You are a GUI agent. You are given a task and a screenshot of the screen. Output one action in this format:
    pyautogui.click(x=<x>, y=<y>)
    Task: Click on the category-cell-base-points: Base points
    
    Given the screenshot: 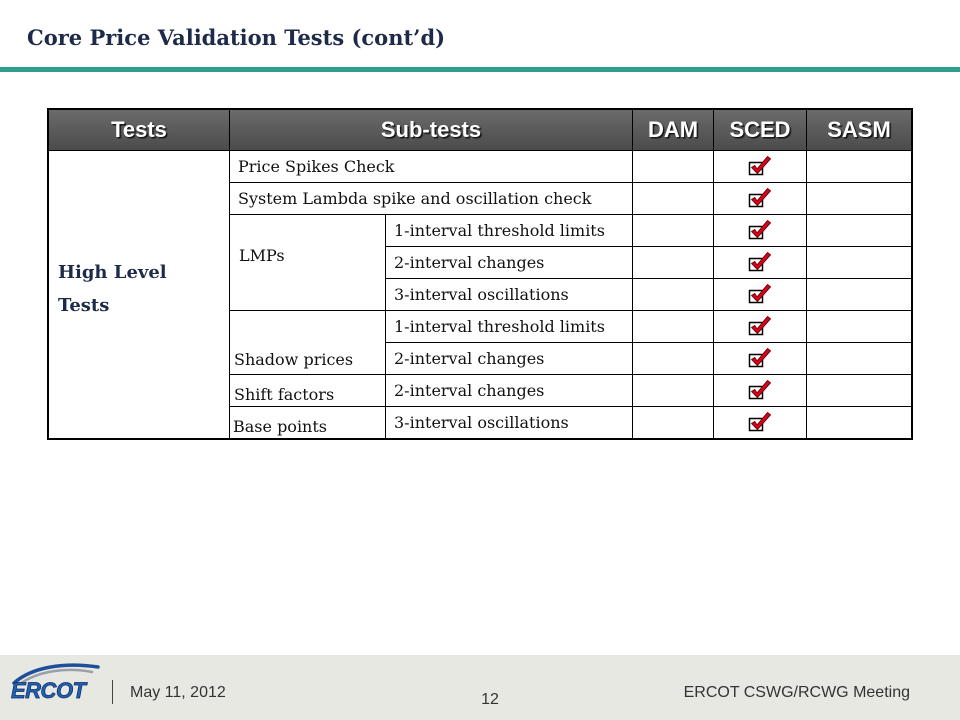 What is the action you would take?
    pyautogui.click(x=307, y=422)
    